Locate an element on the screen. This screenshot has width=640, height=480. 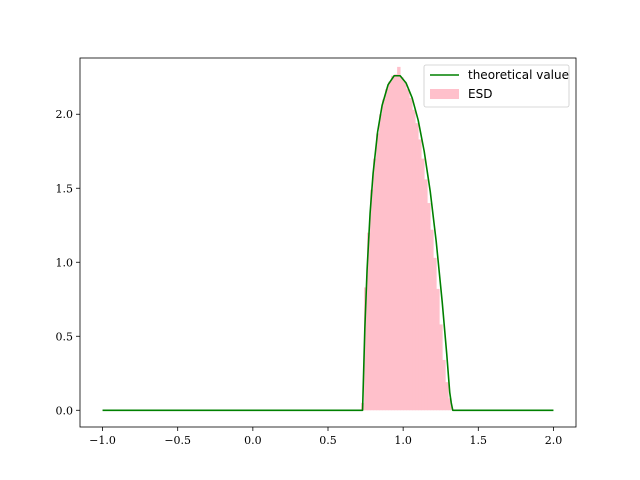
legend-label-theoretical: theoretical value is located at coordinates (518, 75).